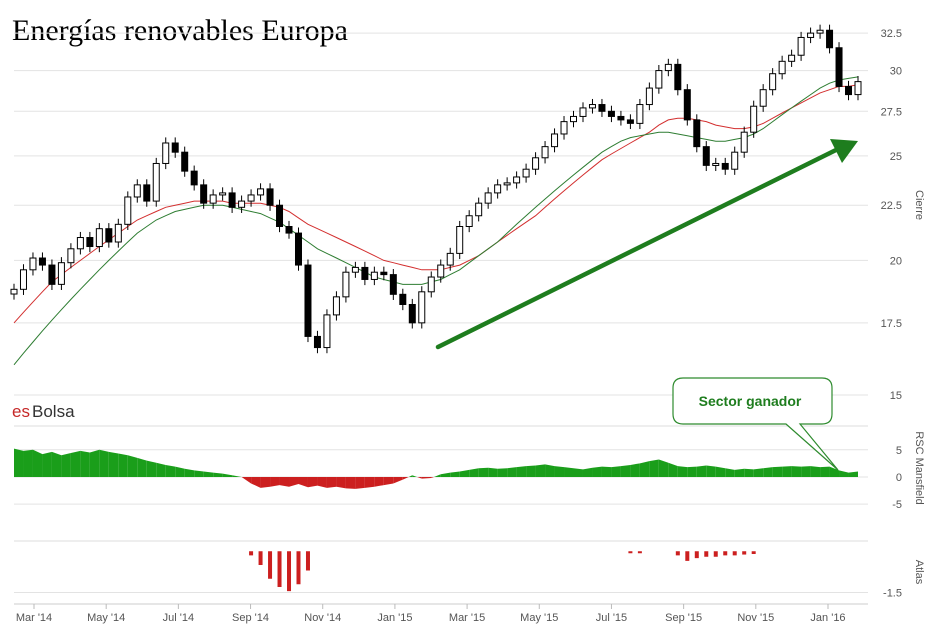 This screenshot has width=928, height=627. What do you see at coordinates (539, 618) in the screenshot?
I see `x-tick-label: May '15` at bounding box center [539, 618].